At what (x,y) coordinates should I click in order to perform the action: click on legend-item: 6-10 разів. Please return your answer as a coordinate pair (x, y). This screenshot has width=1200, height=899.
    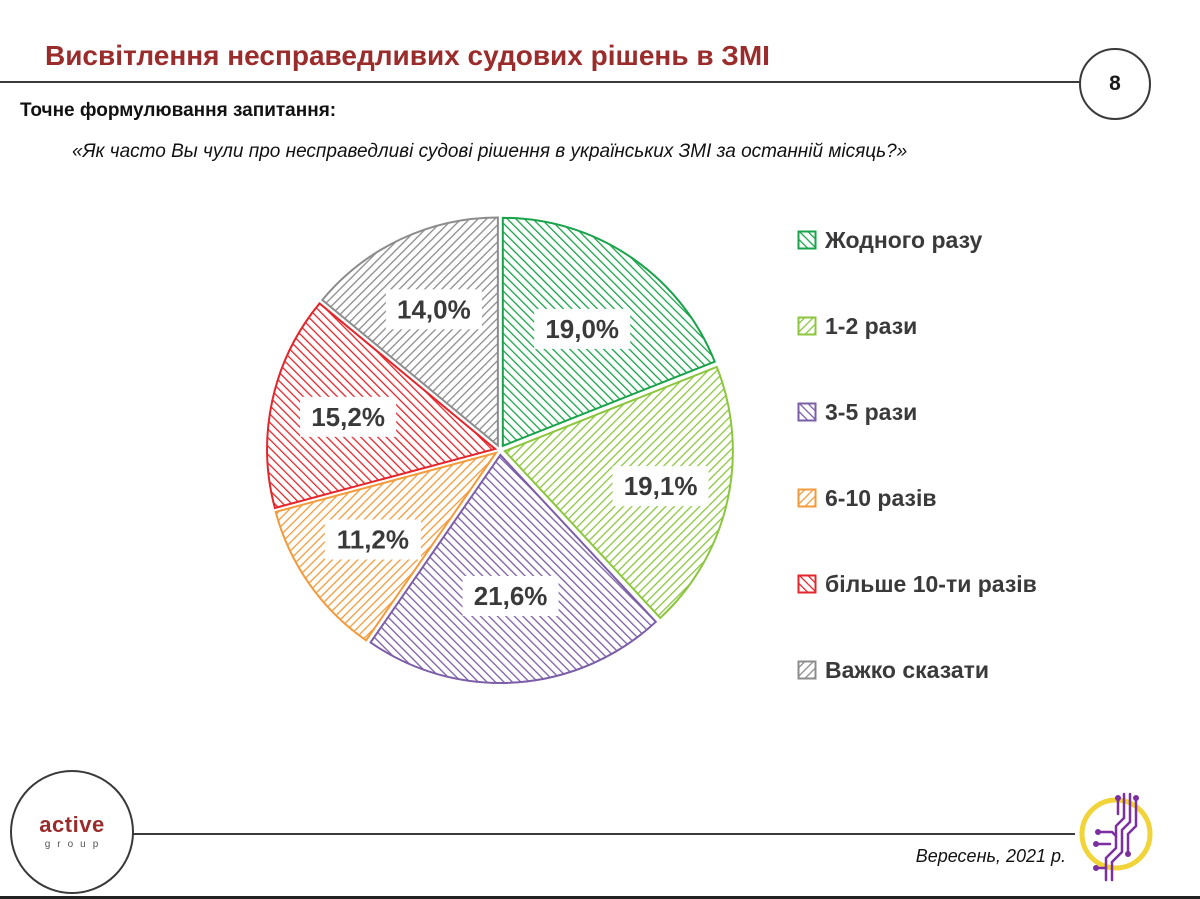
    Looking at the image, I should click on (867, 498).